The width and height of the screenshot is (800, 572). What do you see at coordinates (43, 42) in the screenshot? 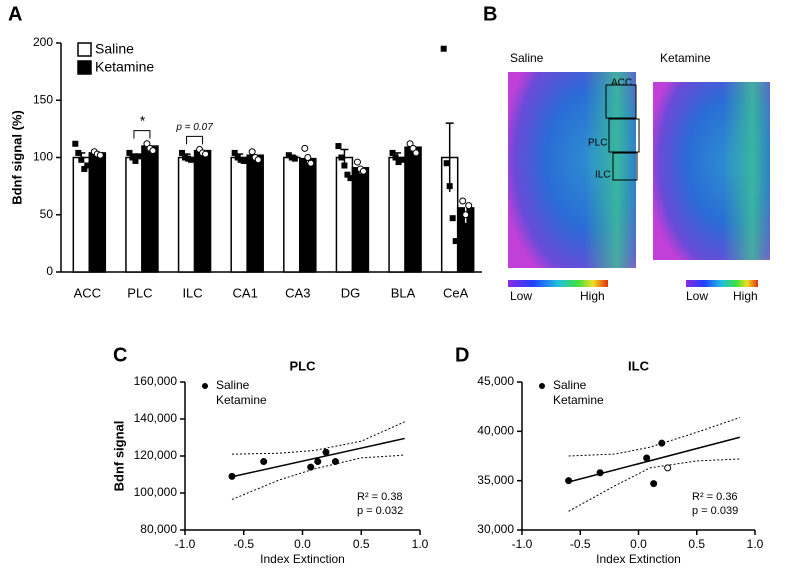
I see `y-tick-label: 200` at bounding box center [43, 42].